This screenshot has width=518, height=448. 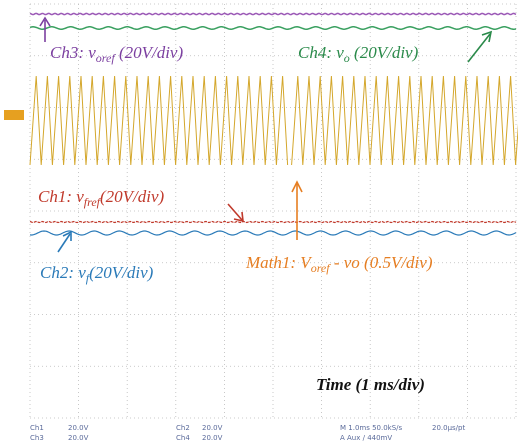 I want to click on status-text: Ch1, so click(x=37, y=428).